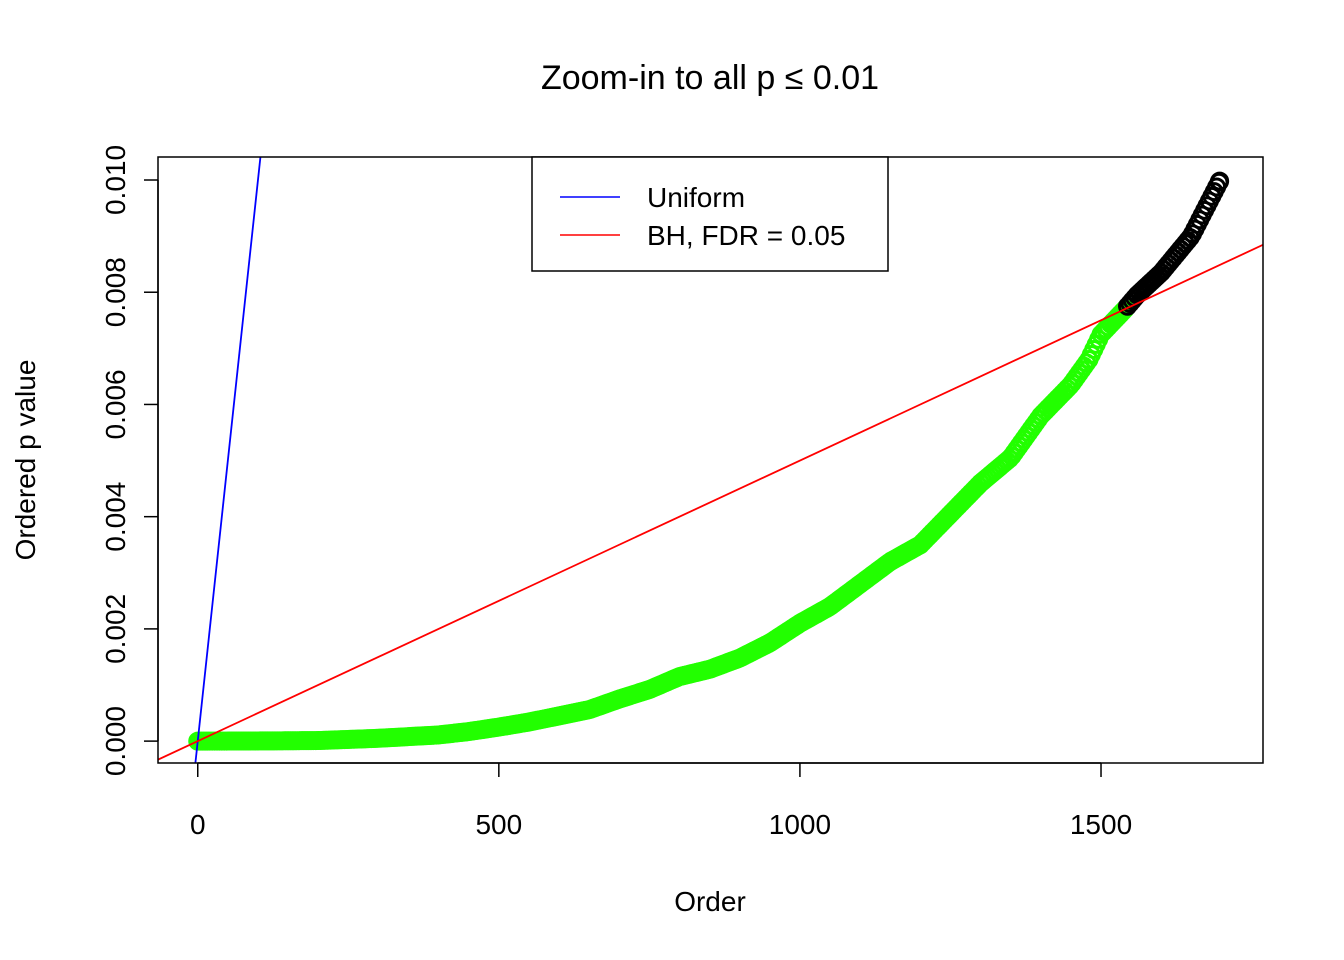 This screenshot has width=1344, height=960. Describe the element at coordinates (498, 824) in the screenshot. I see `x-tick-label: 500` at that location.